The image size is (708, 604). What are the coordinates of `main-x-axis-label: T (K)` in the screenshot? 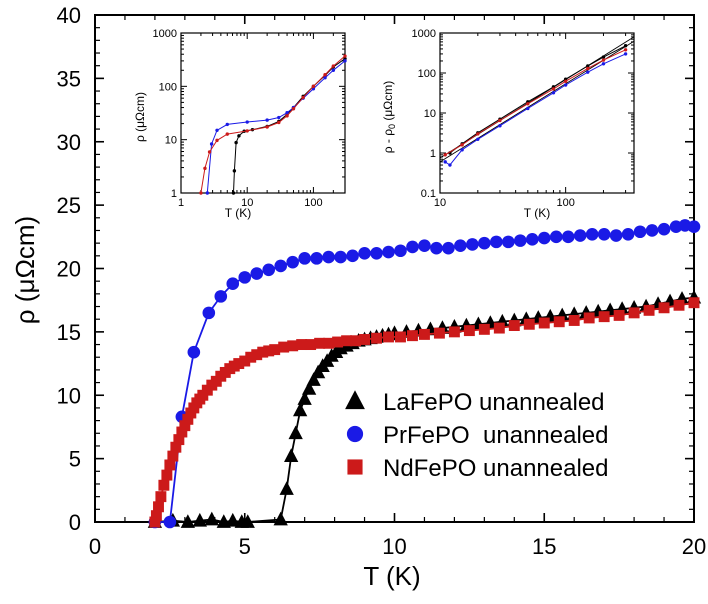 It's located at (391, 576).